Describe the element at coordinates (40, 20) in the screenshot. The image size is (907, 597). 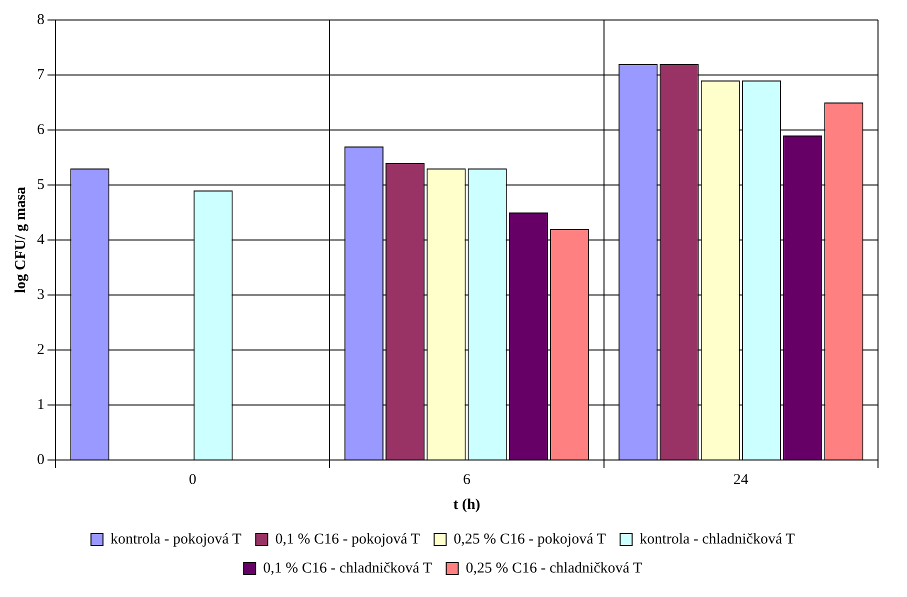
I see `y-tick-label: 8` at that location.